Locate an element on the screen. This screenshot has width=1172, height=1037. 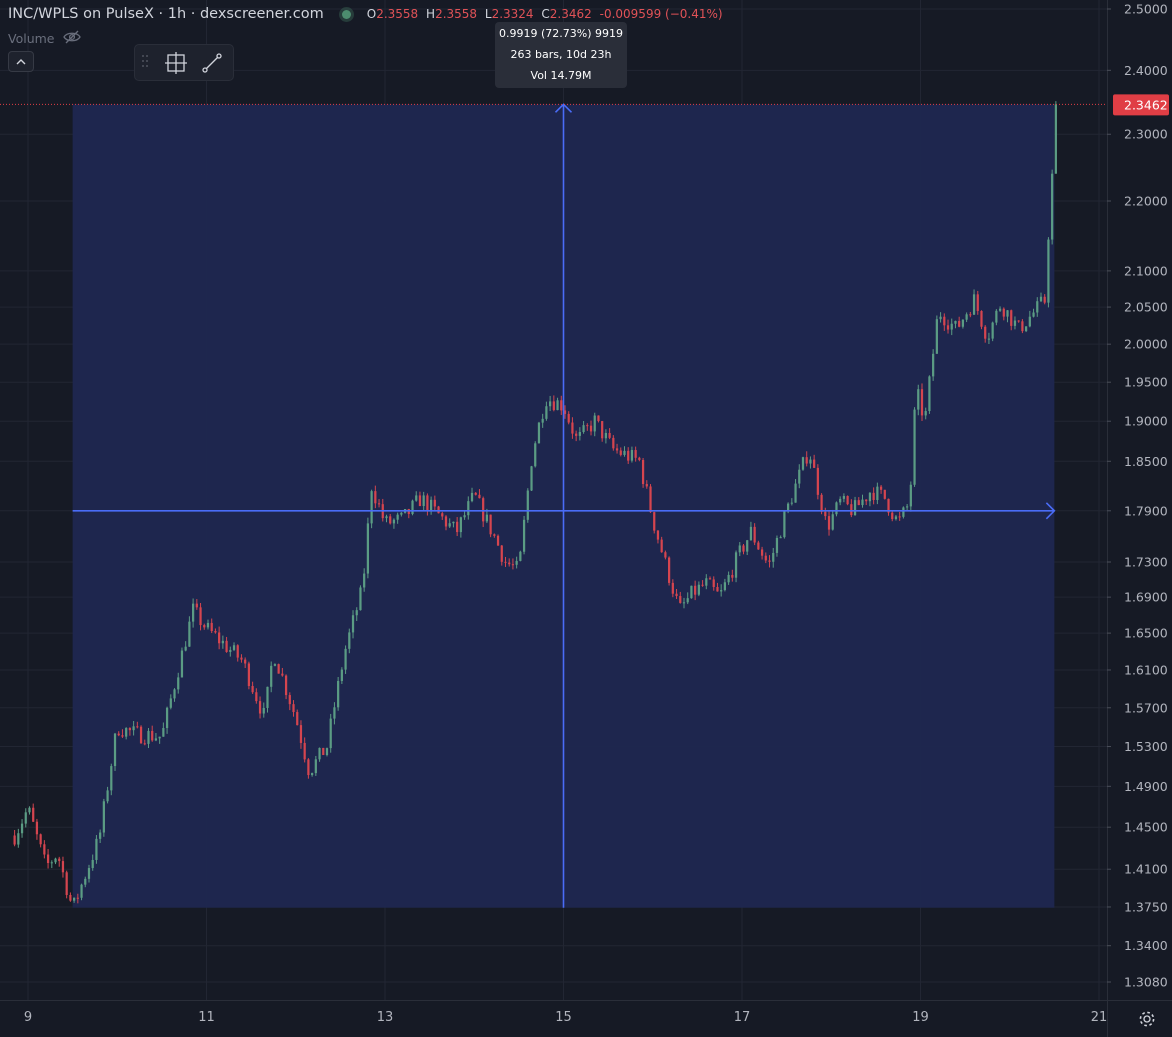
open-value: 2.3558 is located at coordinates (397, 14).